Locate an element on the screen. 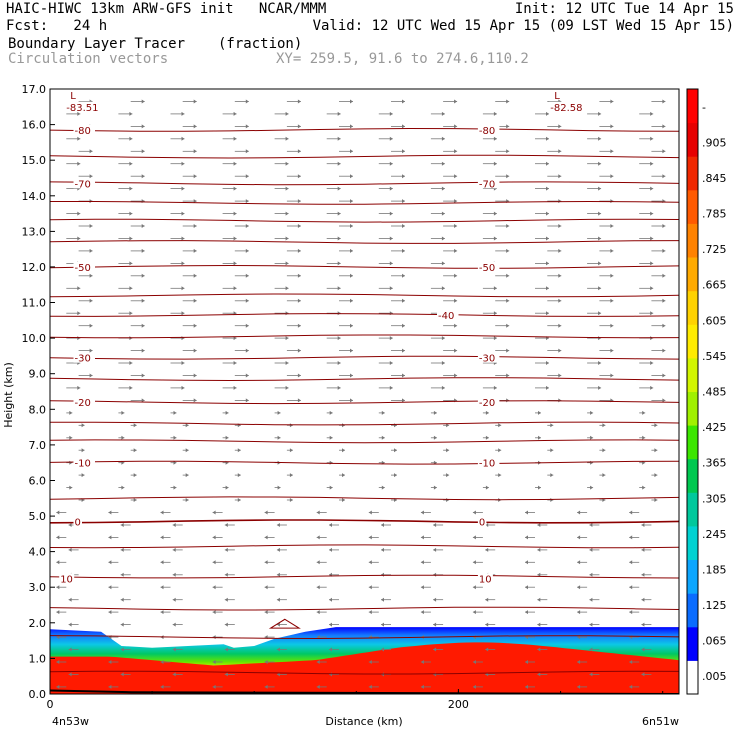 The height and width of the screenshot is (740, 740). colorbar-label: .845 is located at coordinates (714, 178).